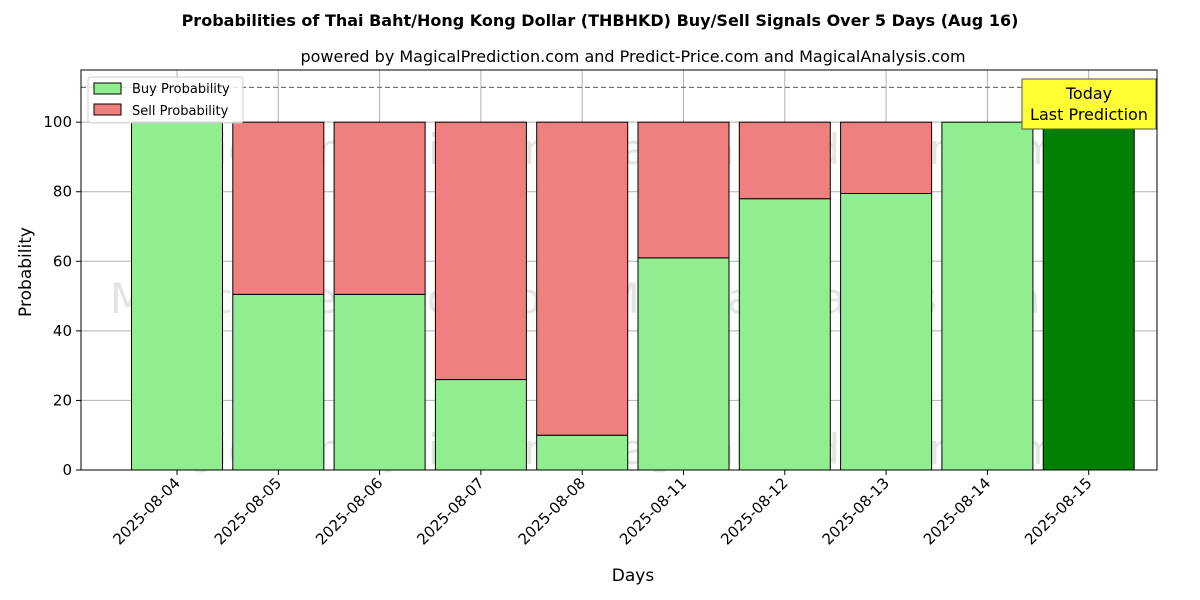 The height and width of the screenshot is (600, 1200). Describe the element at coordinates (107, 88) in the screenshot. I see `legend-buy-swatch` at that location.